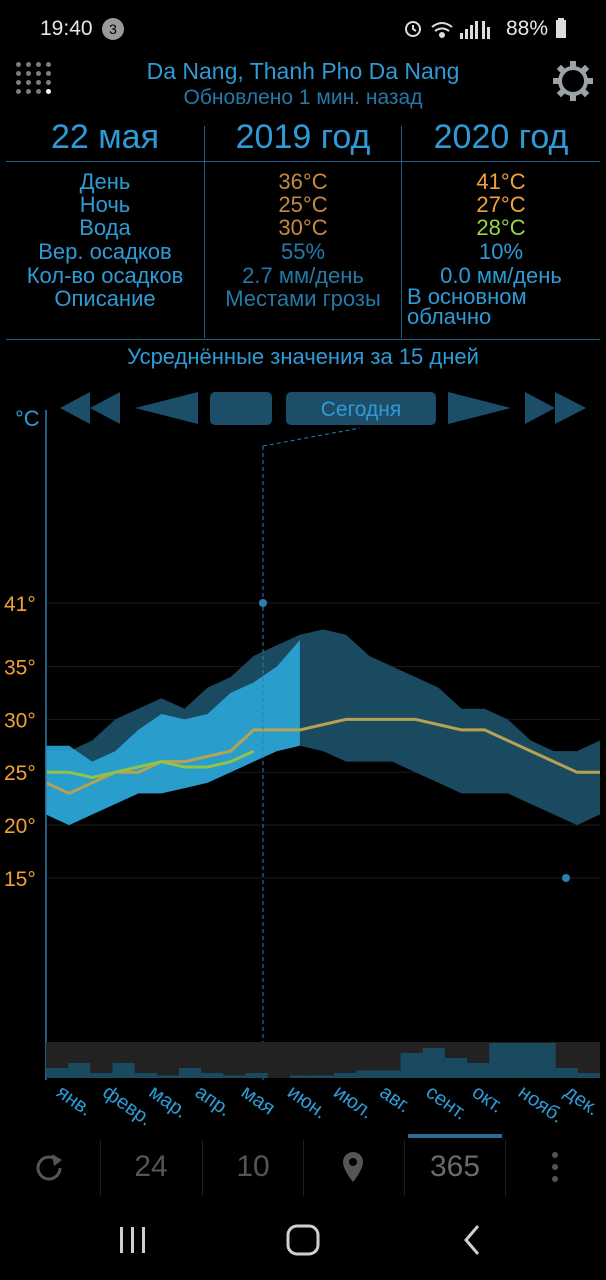 The image size is (606, 1280). Describe the element at coordinates (151, 1166) in the screenshot. I see `range-24-button: 24` at that location.